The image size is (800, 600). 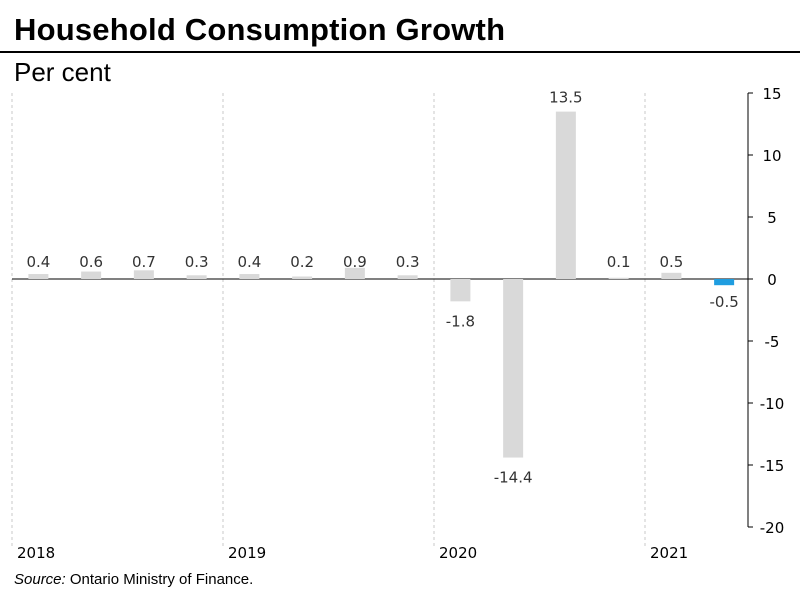 What do you see at coordinates (460, 321) in the screenshot?
I see `bar-value-label: -1.8` at bounding box center [460, 321].